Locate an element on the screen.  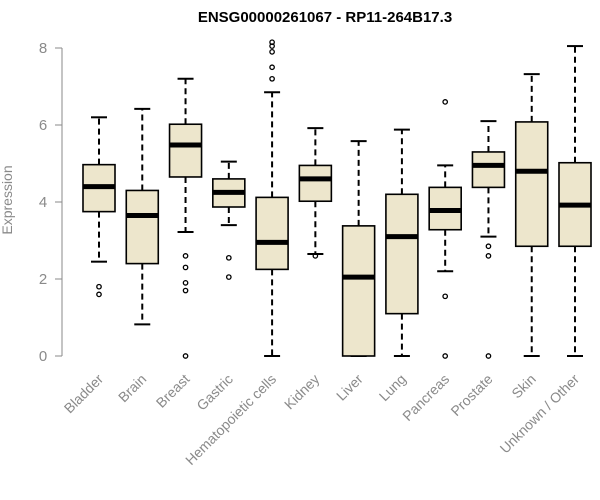
y-tick-label: 0 is located at coordinates (43, 356).